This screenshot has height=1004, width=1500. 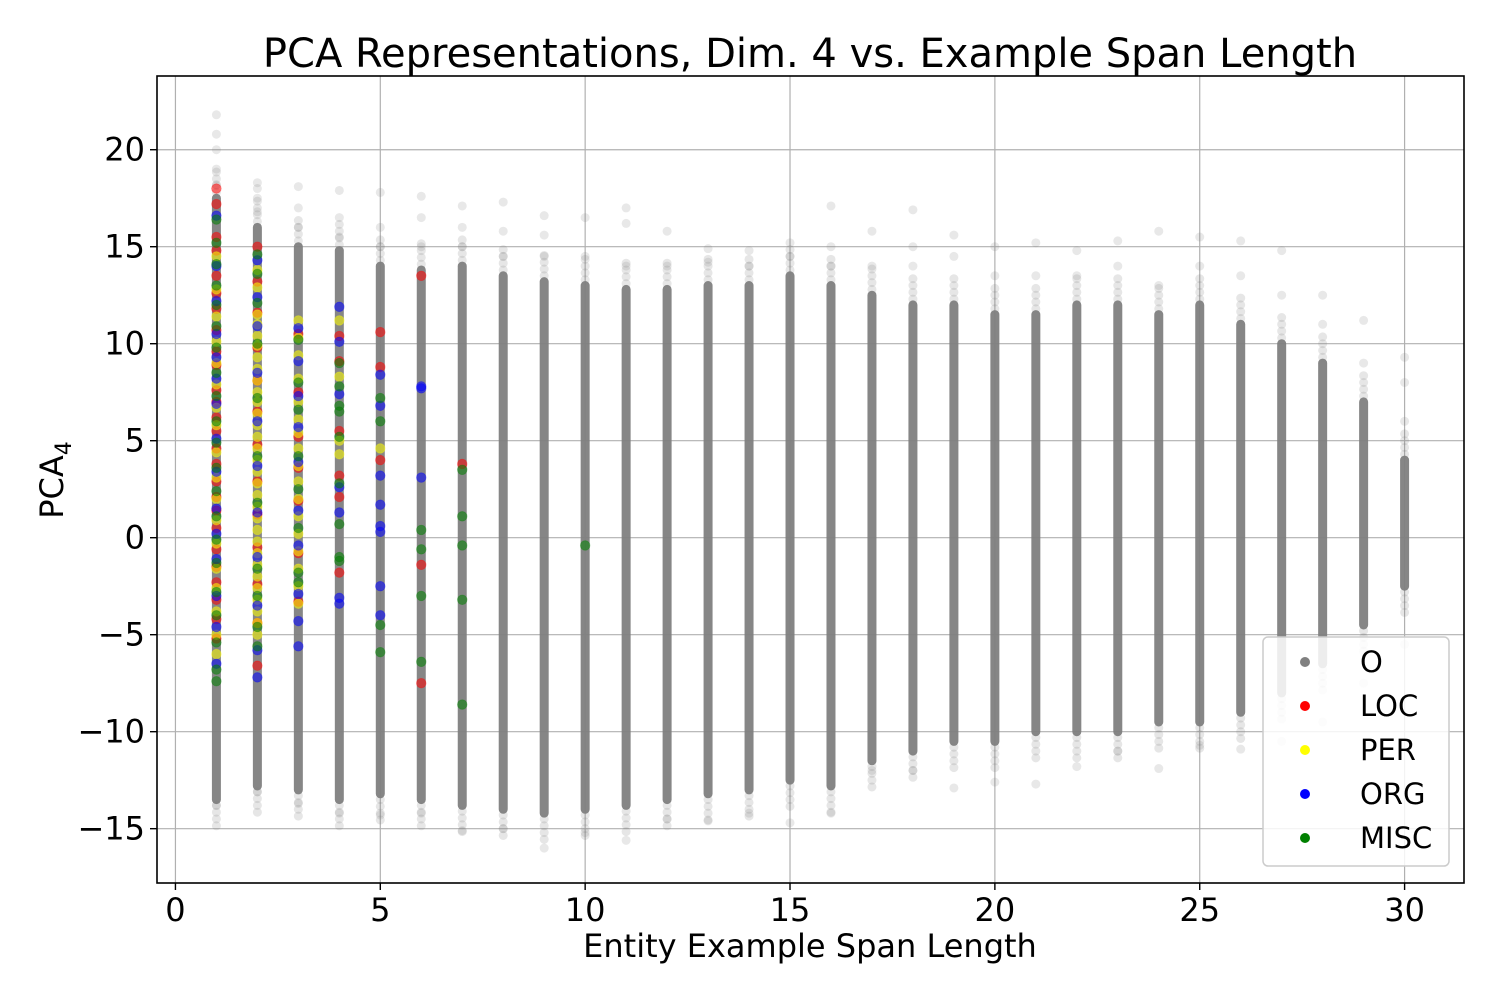 I want to click on y-axis-ticks: −15 −10 −5 0 5 10 15 20, so click(x=117, y=489).